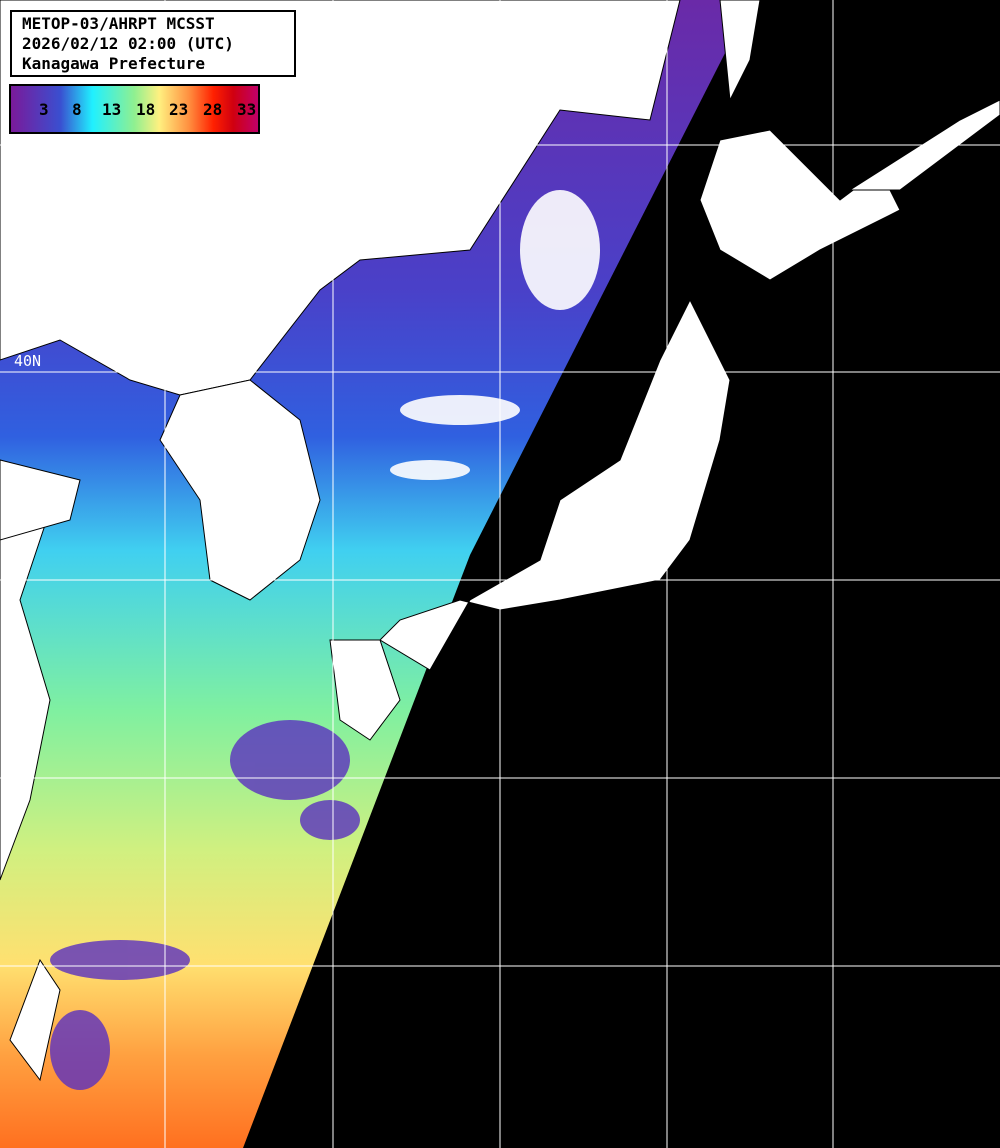 This screenshot has height=1148, width=1000. Describe the element at coordinates (35, 1020) in the screenshot. I see `taiwan` at that location.